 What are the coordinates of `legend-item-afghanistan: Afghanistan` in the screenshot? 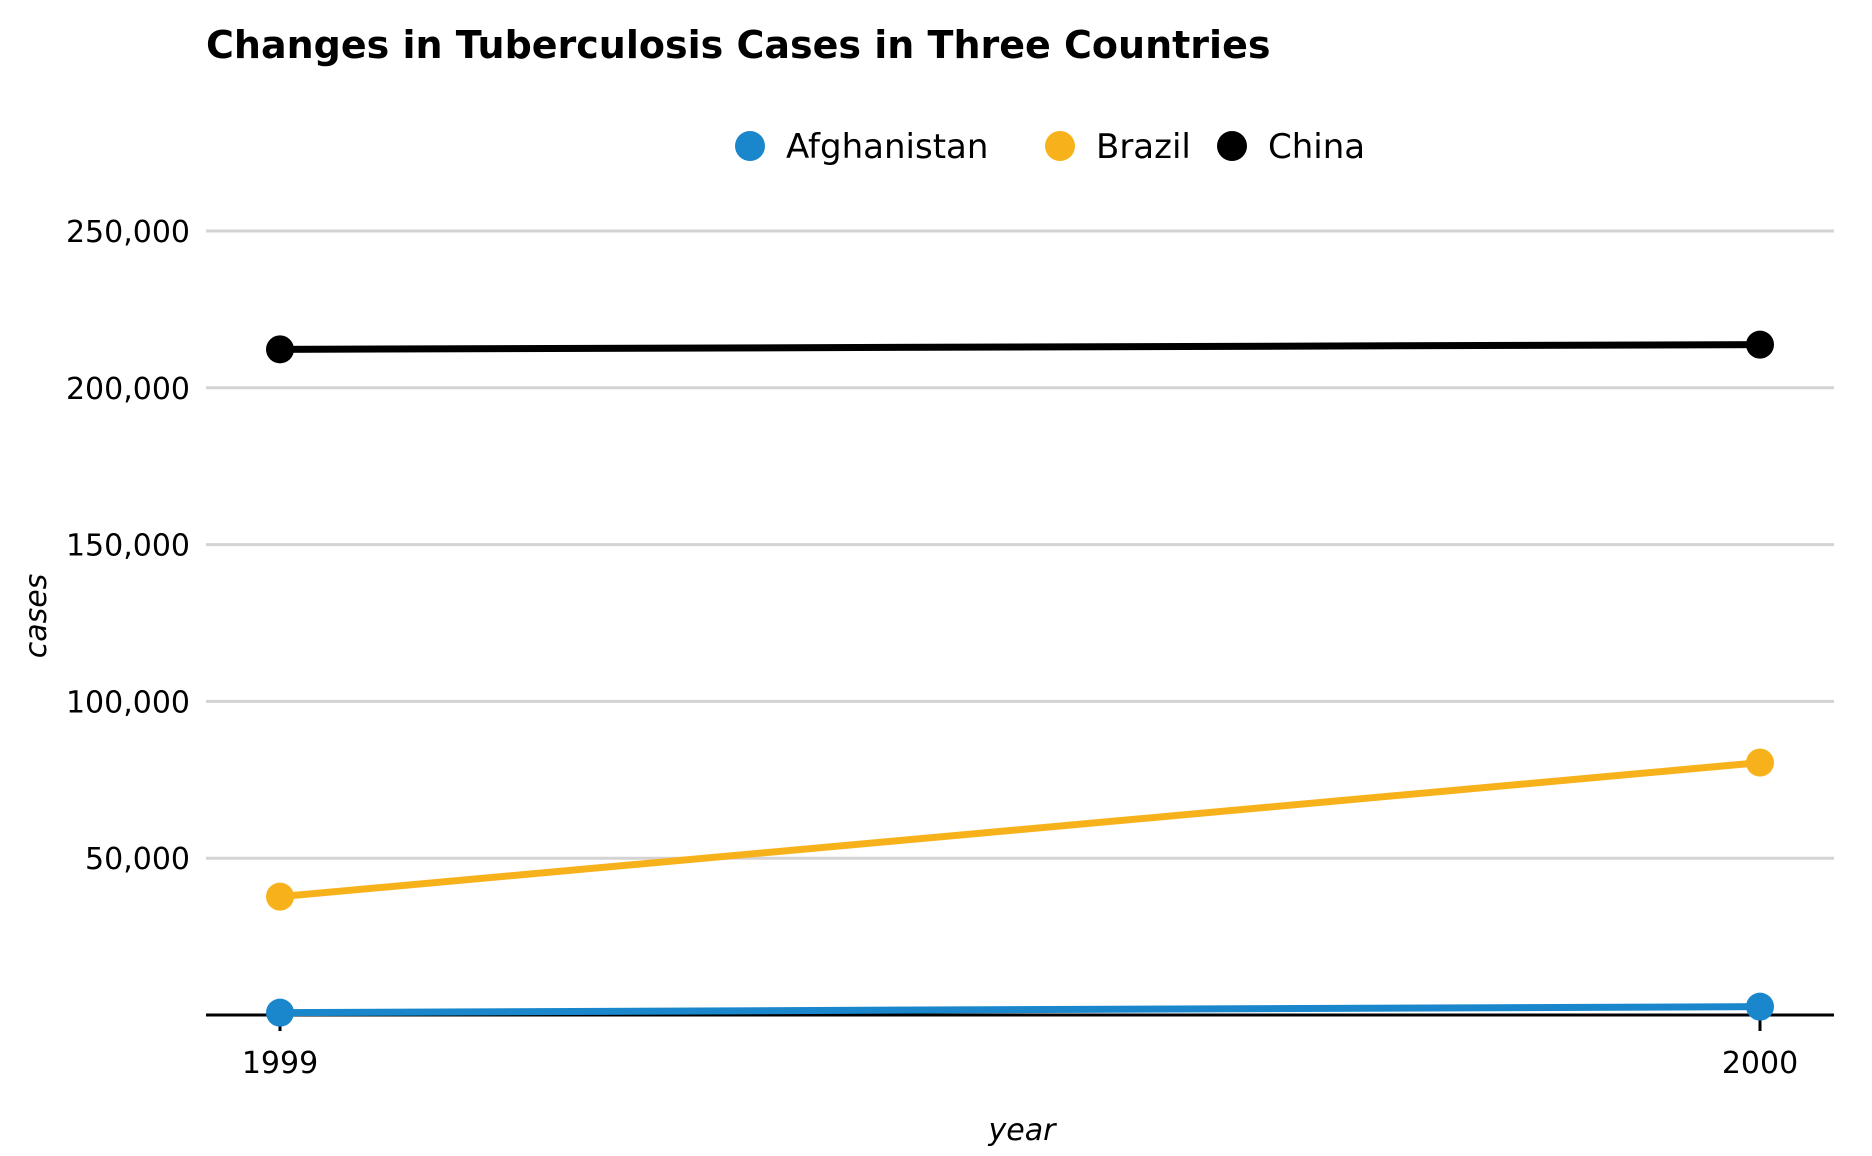 It's located at (861, 147).